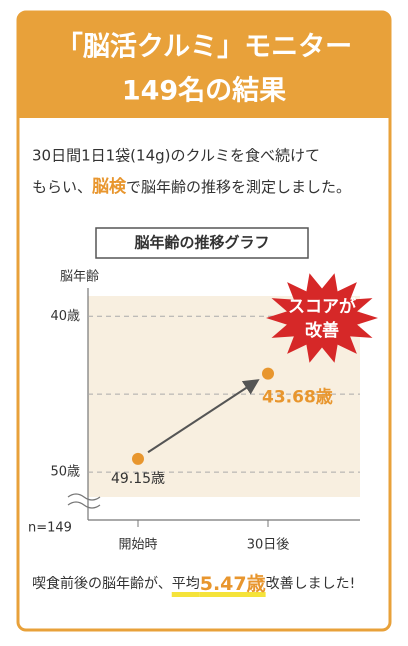 The image size is (408, 646). What do you see at coordinates (204, 91) in the screenshot?
I see `header-title: 149名の結果` at bounding box center [204, 91].